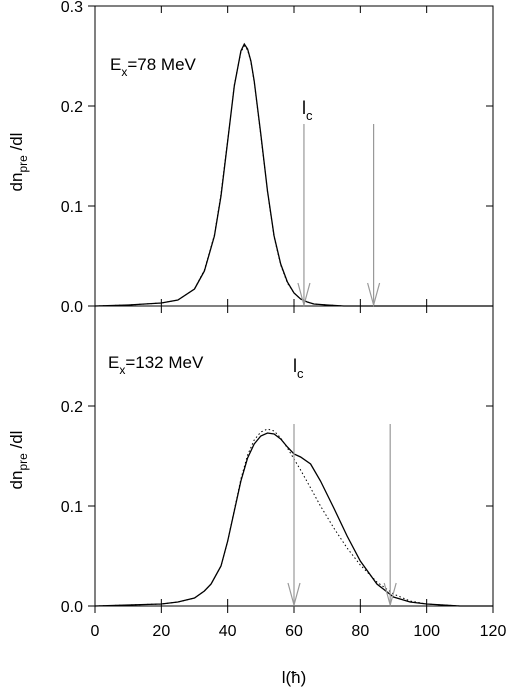  Describe the element at coordinates (228, 631) in the screenshot. I see `x-tick-label: 40` at that location.